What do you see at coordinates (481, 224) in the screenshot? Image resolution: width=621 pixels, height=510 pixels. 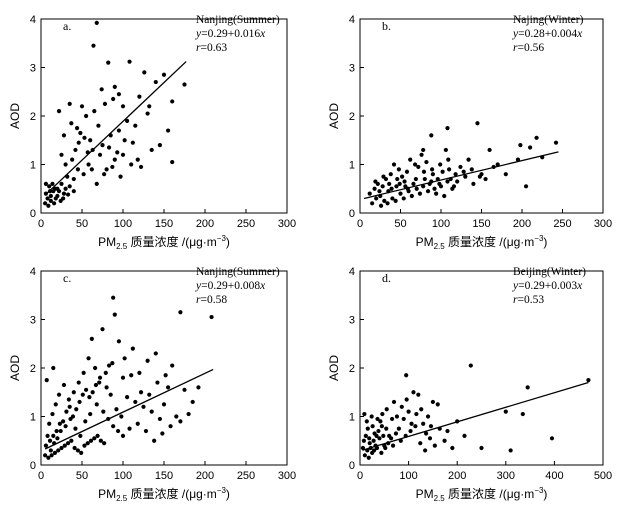 I see `x-tick-label: 150` at bounding box center [481, 224].